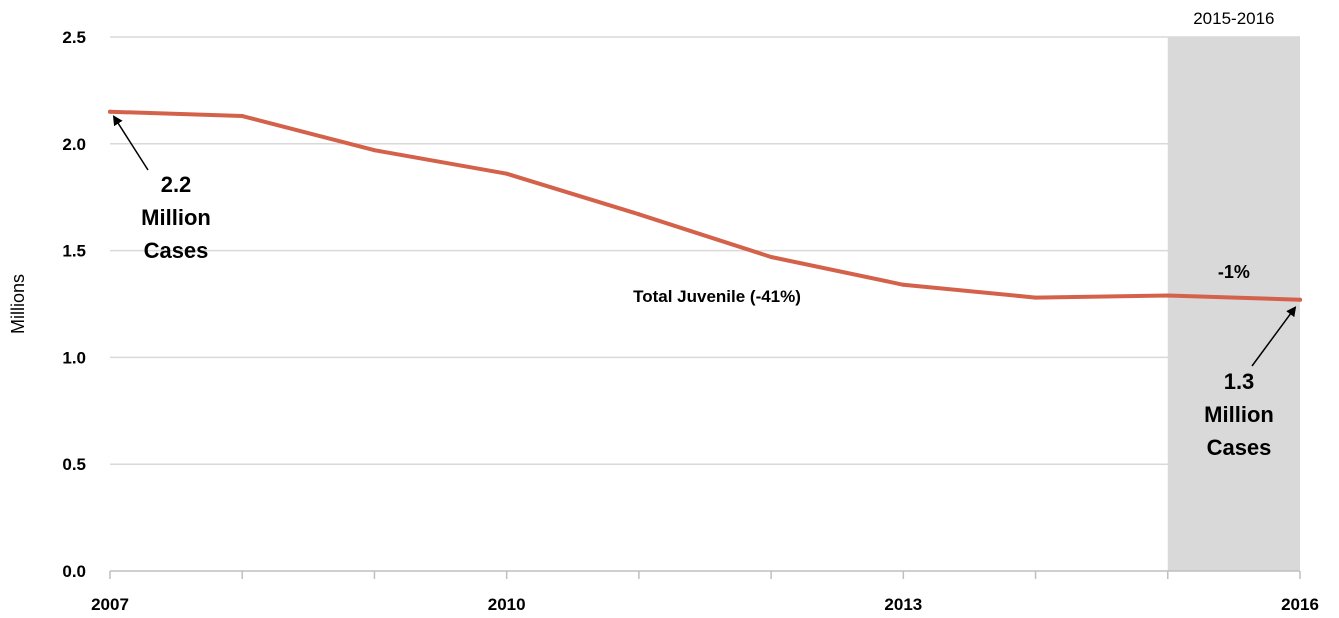 The height and width of the screenshot is (618, 1339). I want to click on highlight-period-change-label: -1%, so click(1234, 272).